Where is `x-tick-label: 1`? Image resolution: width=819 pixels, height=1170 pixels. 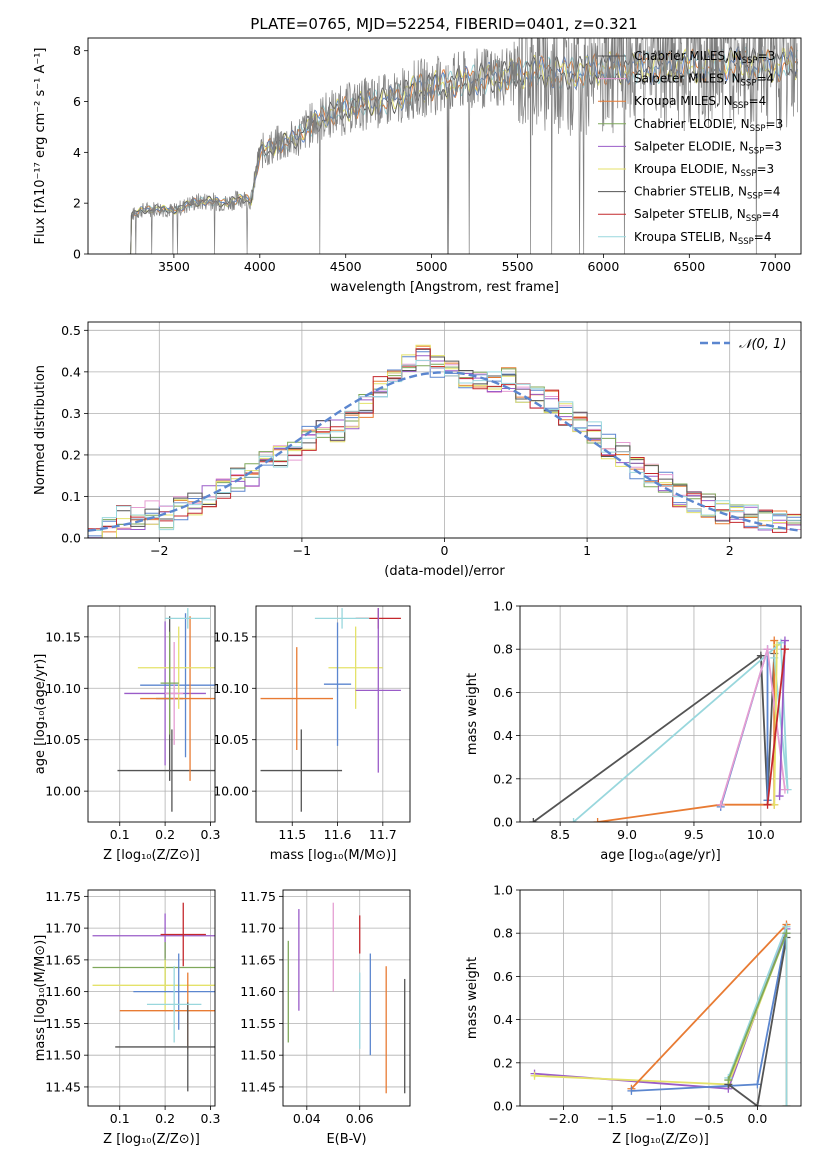 x-tick-label: 1 is located at coordinates (587, 550).